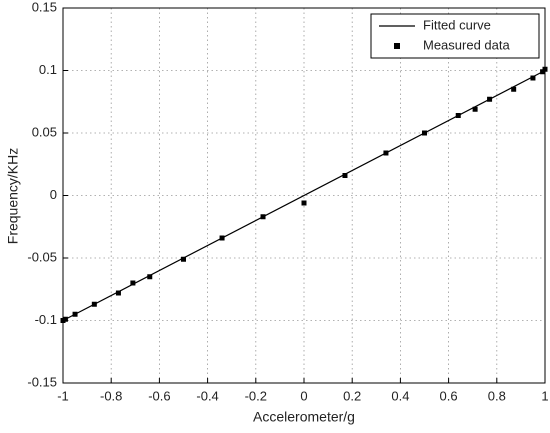 The width and height of the screenshot is (550, 433). I want to click on y-tick-label: -0.15, so click(42, 381).